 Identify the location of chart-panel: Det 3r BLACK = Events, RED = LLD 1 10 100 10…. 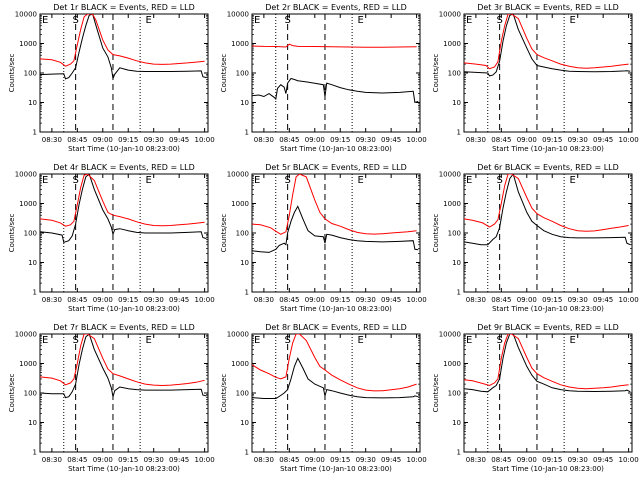
(535, 78).